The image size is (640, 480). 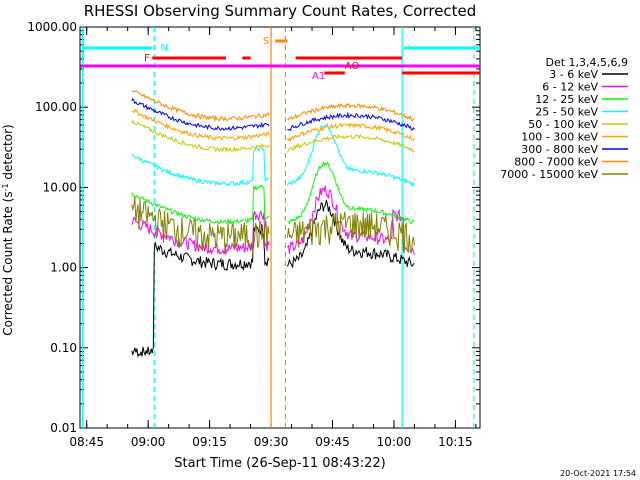 I want to click on y-tick-label: 0.01, so click(x=63, y=428).